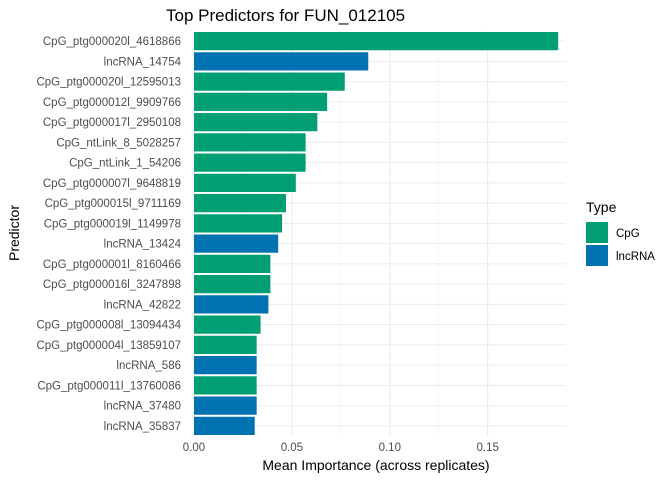 The width and height of the screenshot is (672, 480). Describe the element at coordinates (112, 123) in the screenshot. I see `y-tick-label: CpG_ptg000017l_2950108` at that location.